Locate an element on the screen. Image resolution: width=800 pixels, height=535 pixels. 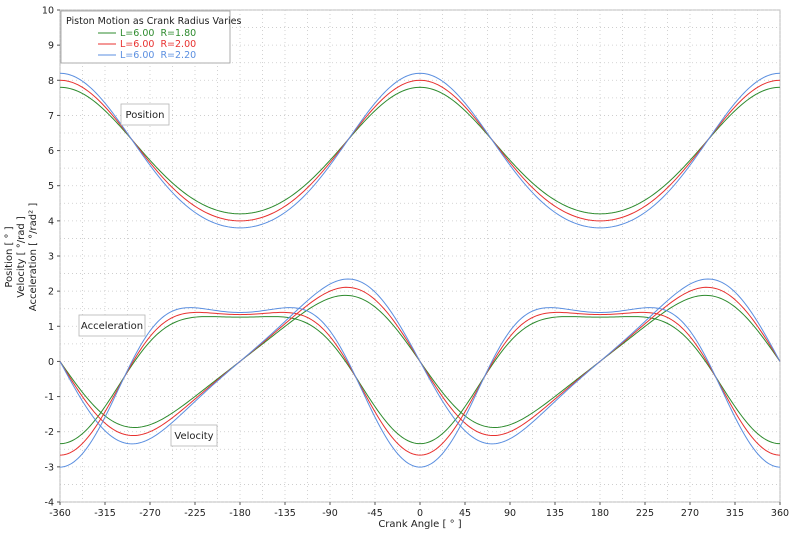
legend-entry-r200: L=6.00 R=2.00 is located at coordinates (158, 44).